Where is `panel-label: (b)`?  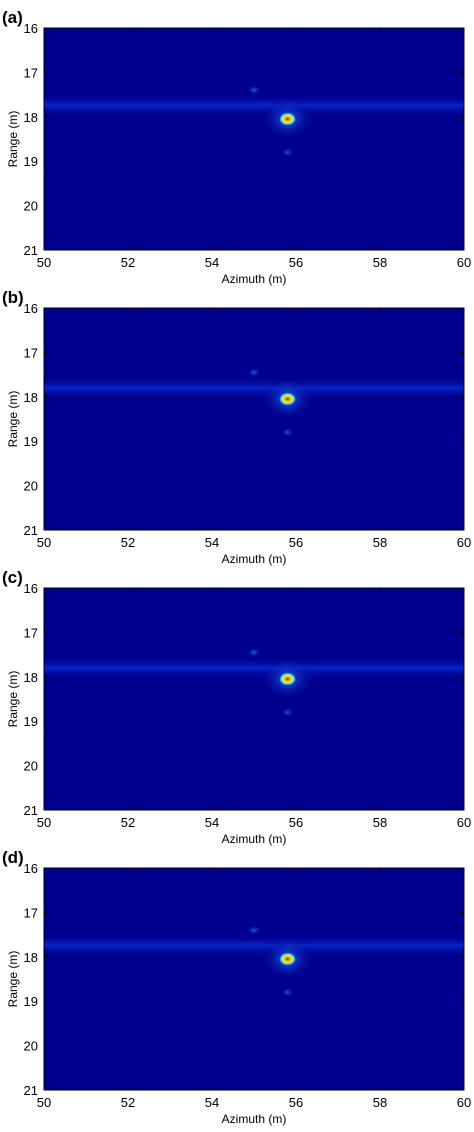 panel-label: (b) is located at coordinates (13, 297).